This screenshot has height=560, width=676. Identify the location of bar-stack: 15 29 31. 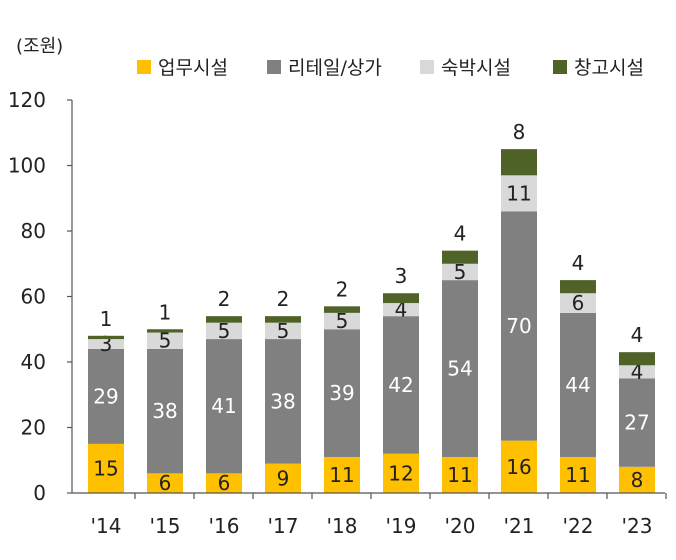
(106, 400).